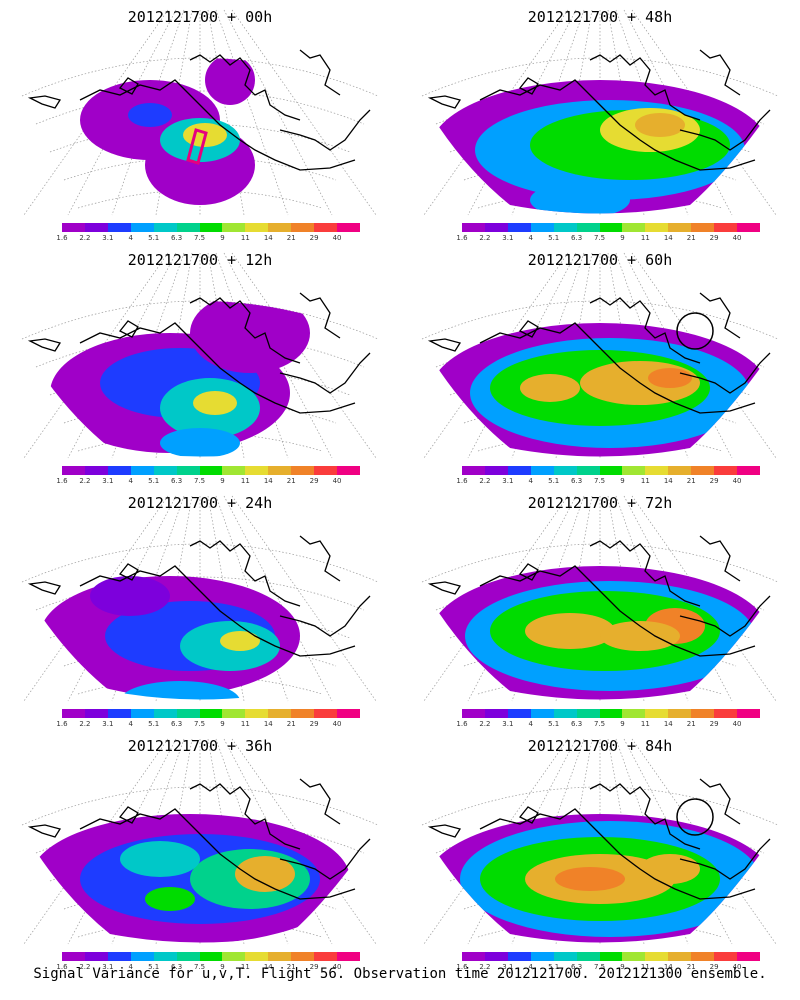 The height and width of the screenshot is (1000, 800). Describe the element at coordinates (695, 817) in the screenshot. I see `highlight-circle` at that location.